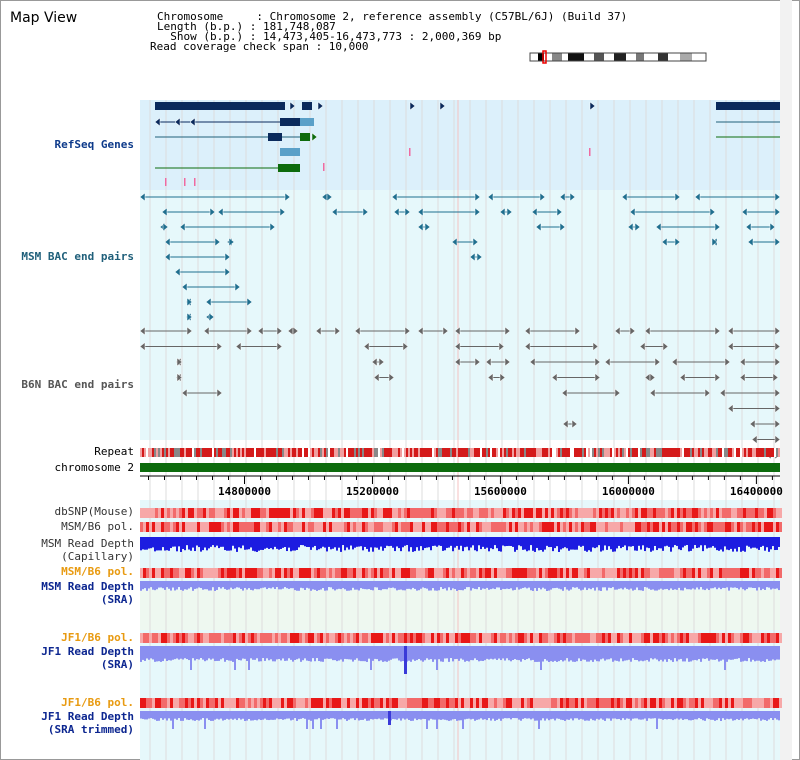 The image size is (800, 760). What do you see at coordinates (77, 256) in the screenshot?
I see `track-label-msm-bac: MSM BAC end pairs` at bounding box center [77, 256].